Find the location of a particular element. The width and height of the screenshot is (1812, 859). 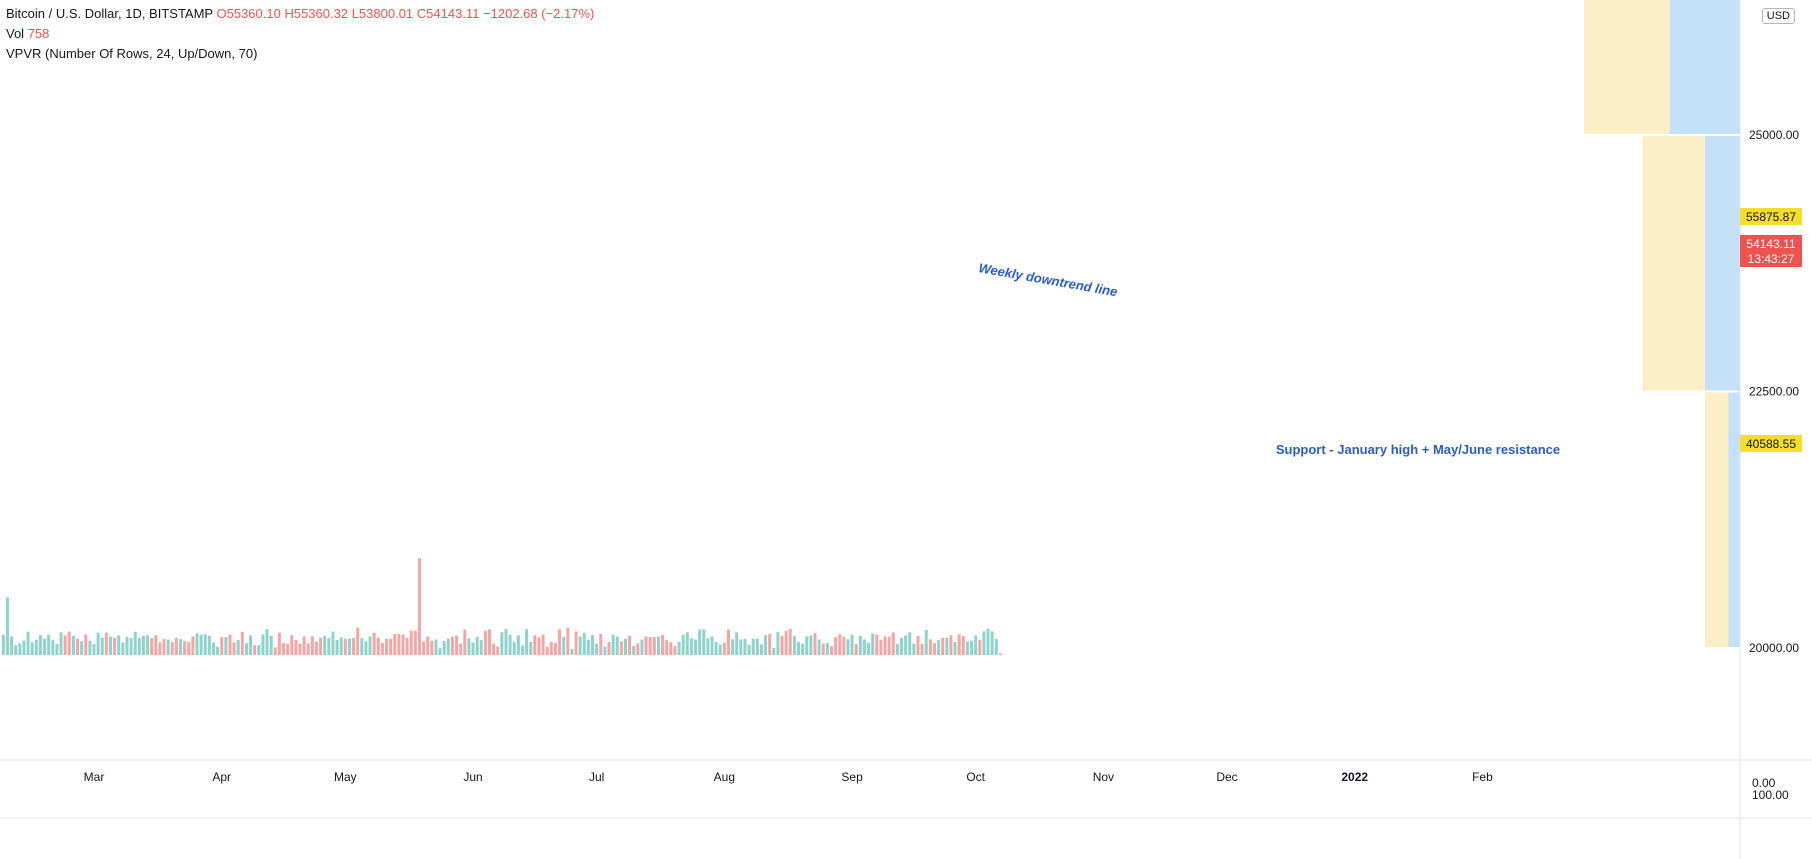

time-axis: Mar Apr May Jun Jul Aug Sep Oct Nov Dec 2022 Feb is located at coordinates (788, 777).